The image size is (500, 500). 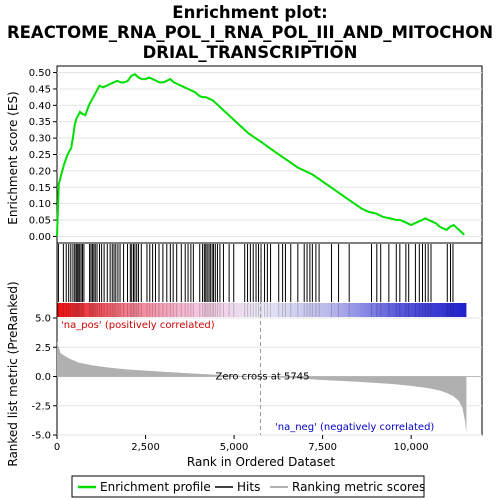 What do you see at coordinates (40, 139) in the screenshot?
I see `es-y-tick-label: 0.30` at bounding box center [40, 139].